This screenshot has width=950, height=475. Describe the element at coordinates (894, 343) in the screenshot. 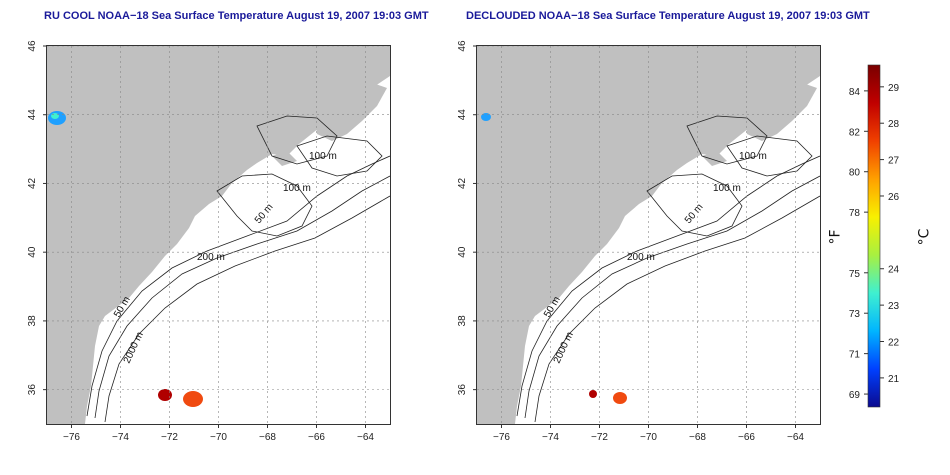

I see `celsius-tick-label: 22` at that location.